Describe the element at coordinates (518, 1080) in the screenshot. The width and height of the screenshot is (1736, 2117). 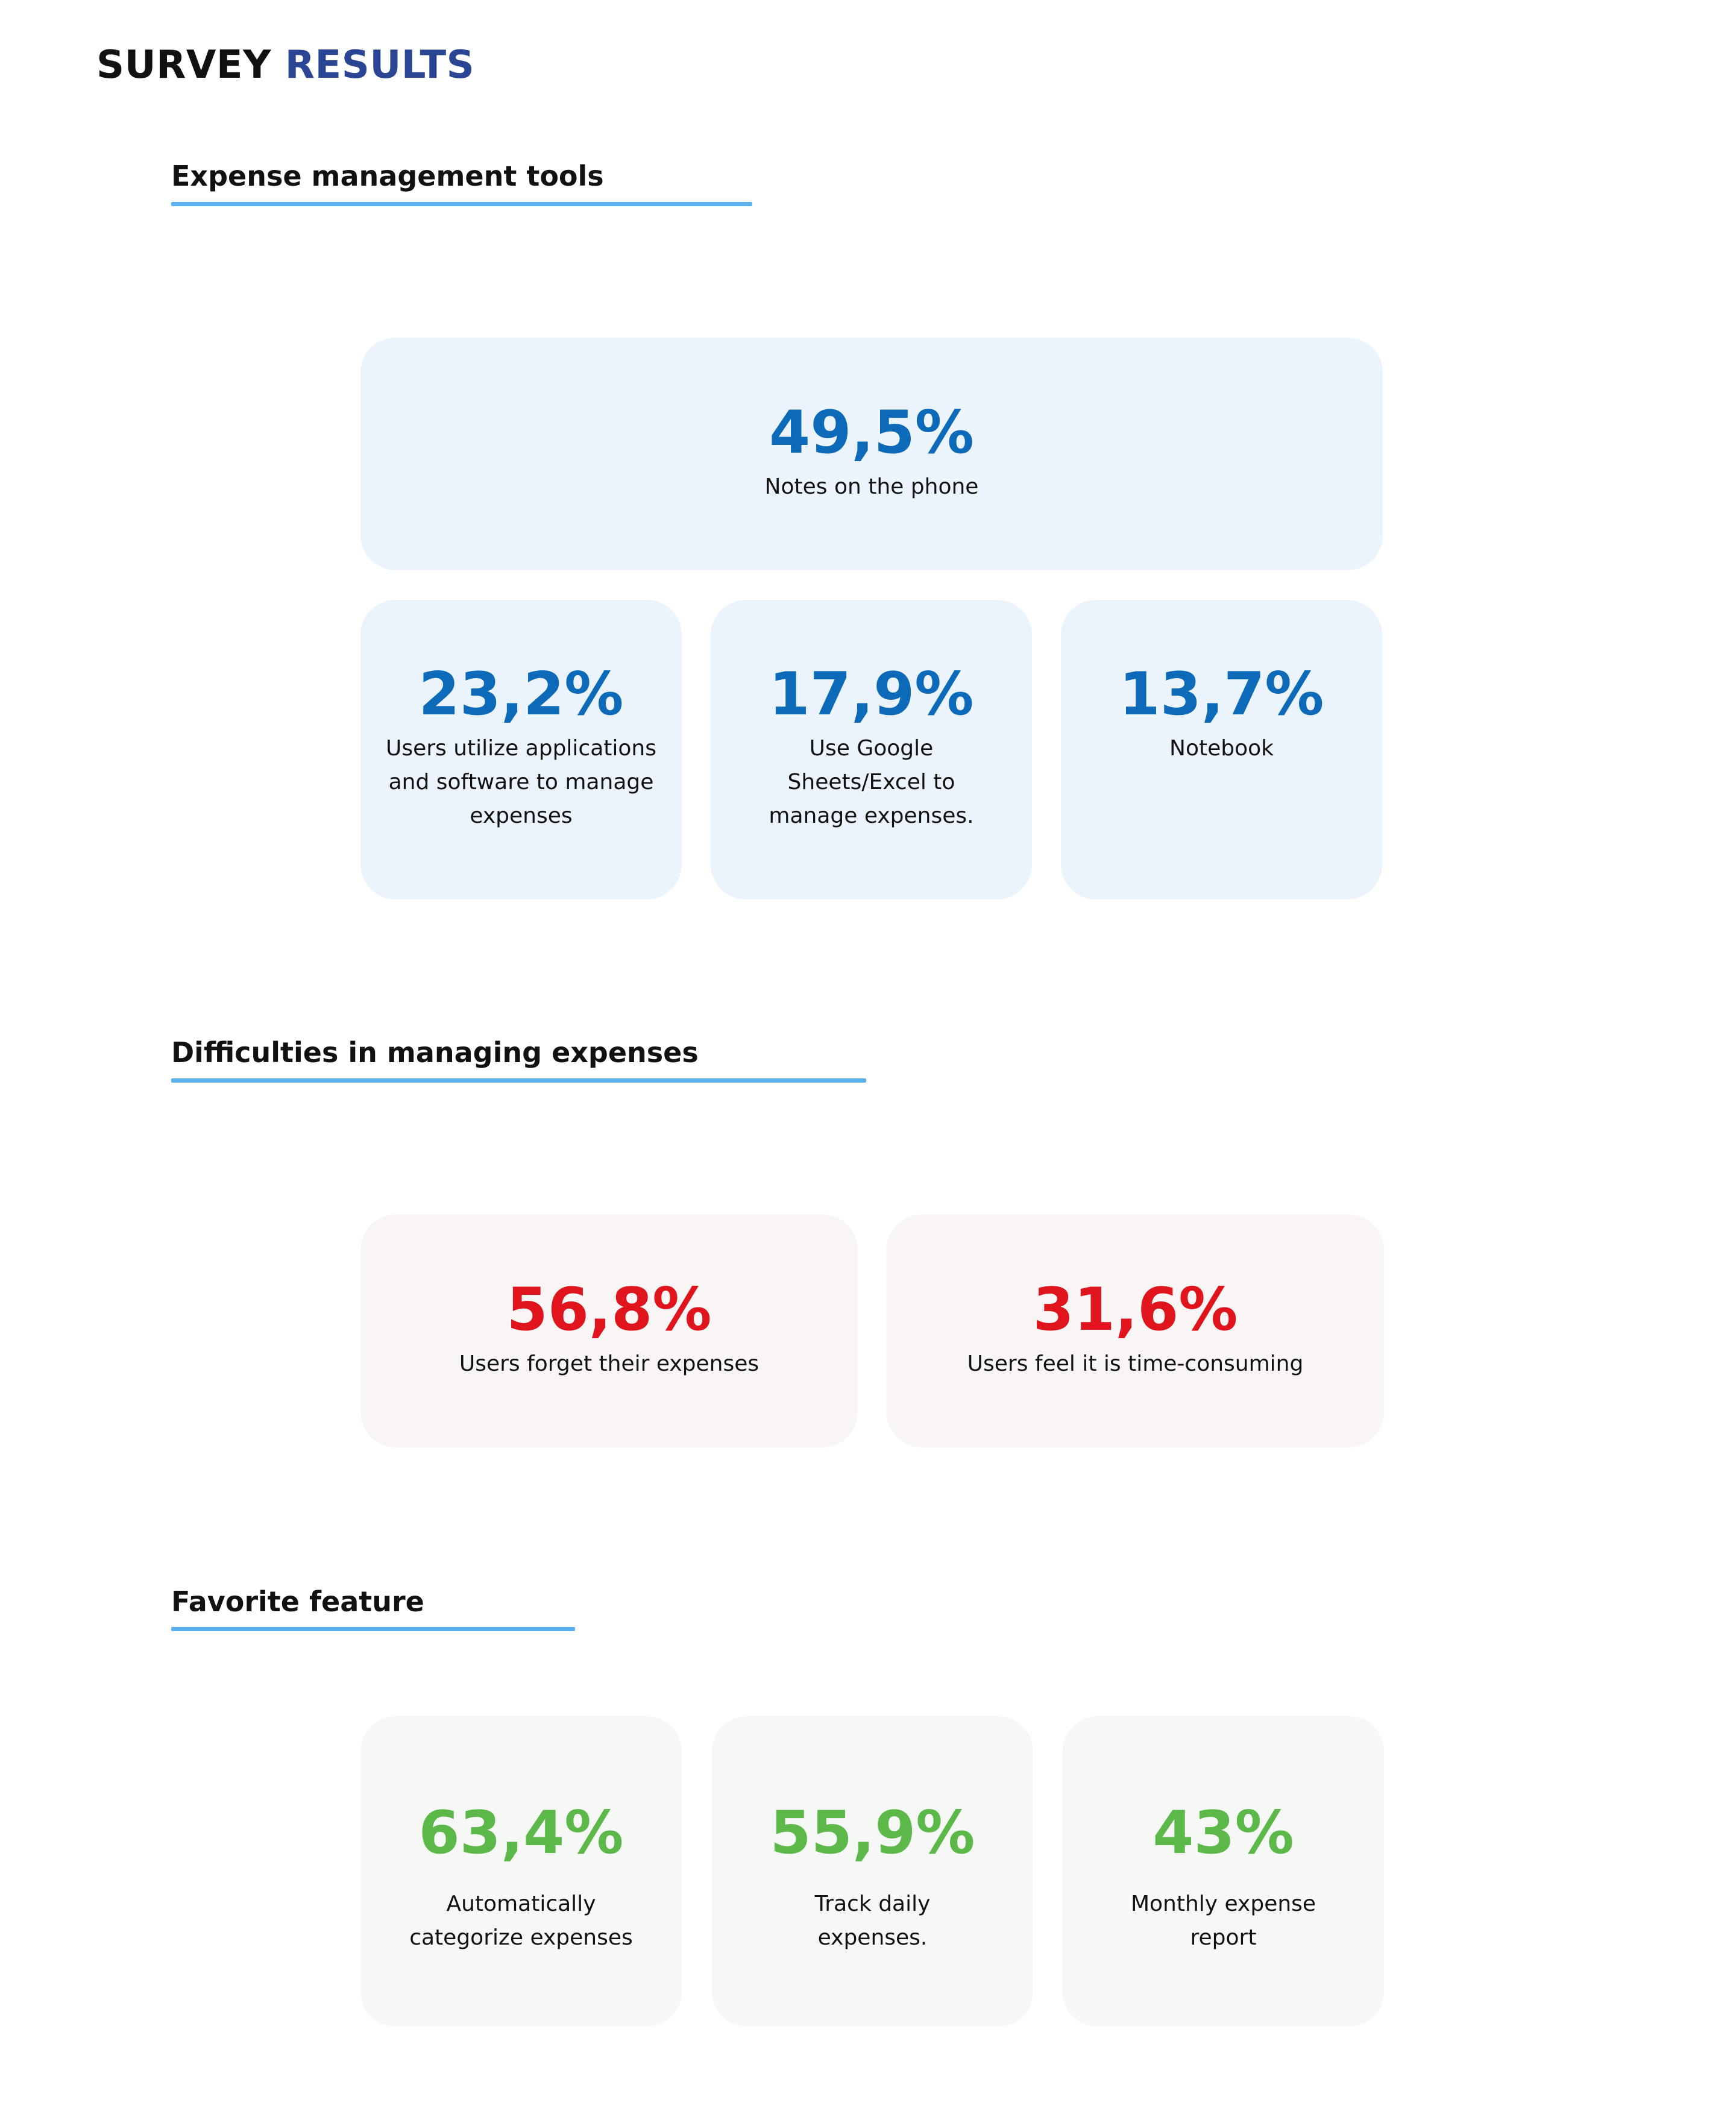
I see `section-underline-difficulties` at that location.